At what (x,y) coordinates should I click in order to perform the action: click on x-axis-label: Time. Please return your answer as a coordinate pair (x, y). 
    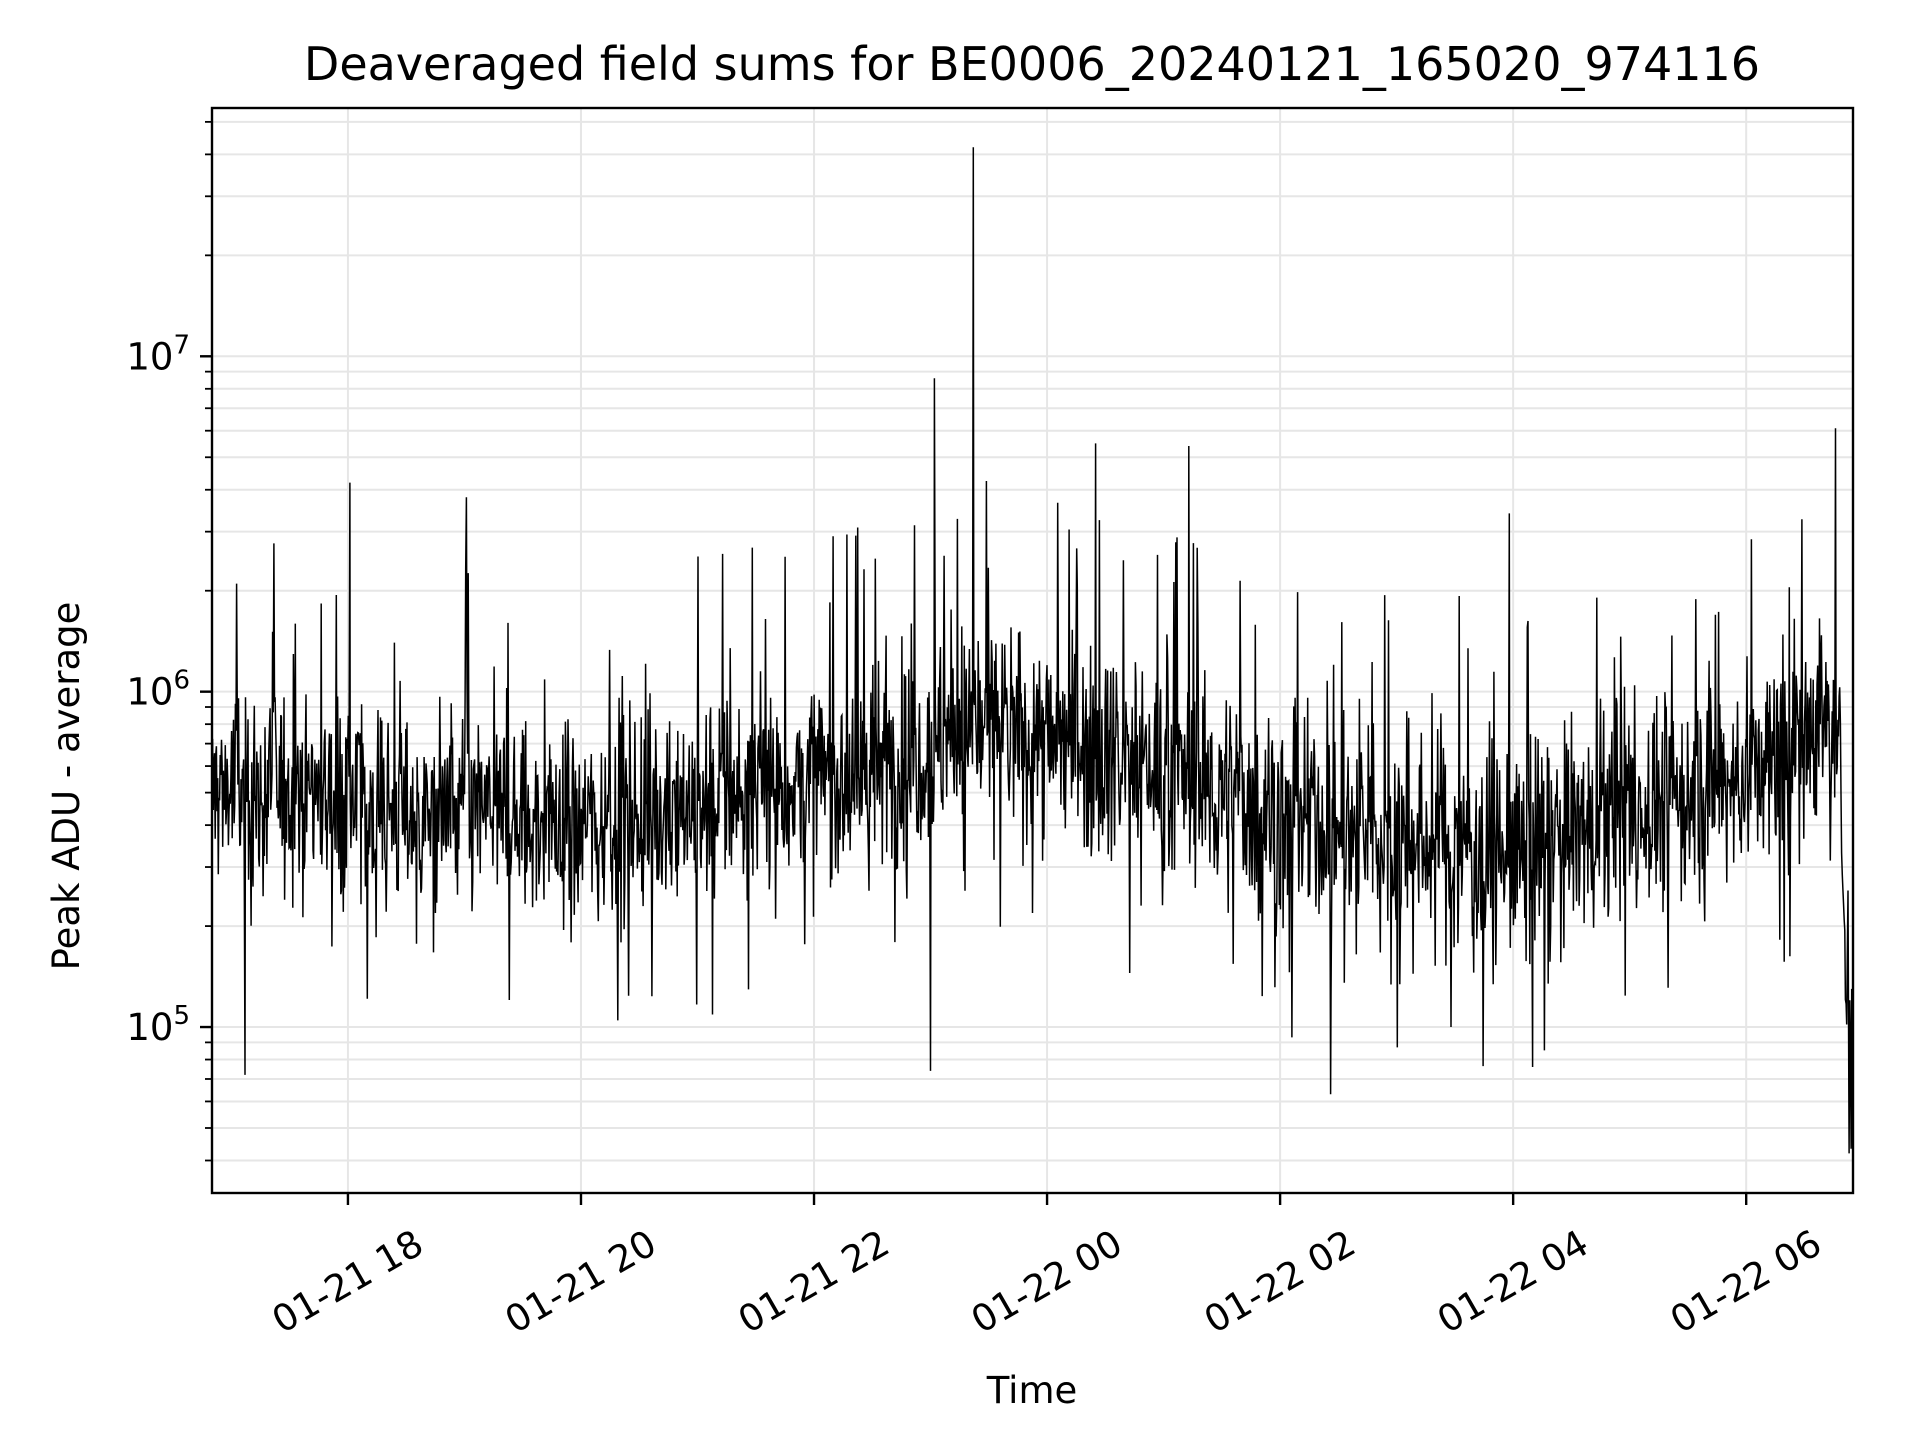
    Looking at the image, I should click on (1032, 1390).